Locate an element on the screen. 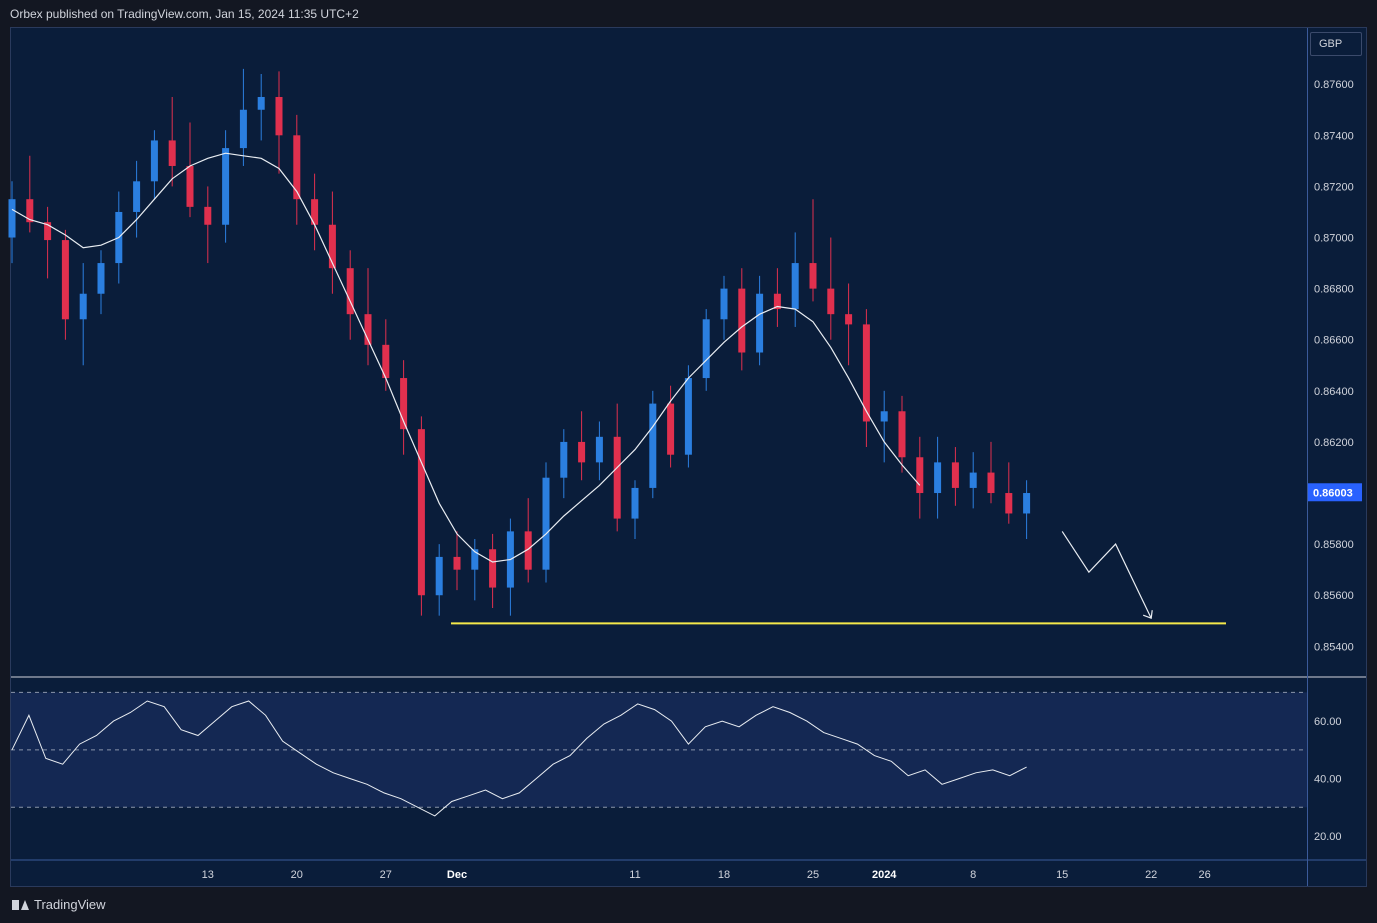  price-tick-label: 0.87200 is located at coordinates (1334, 187).